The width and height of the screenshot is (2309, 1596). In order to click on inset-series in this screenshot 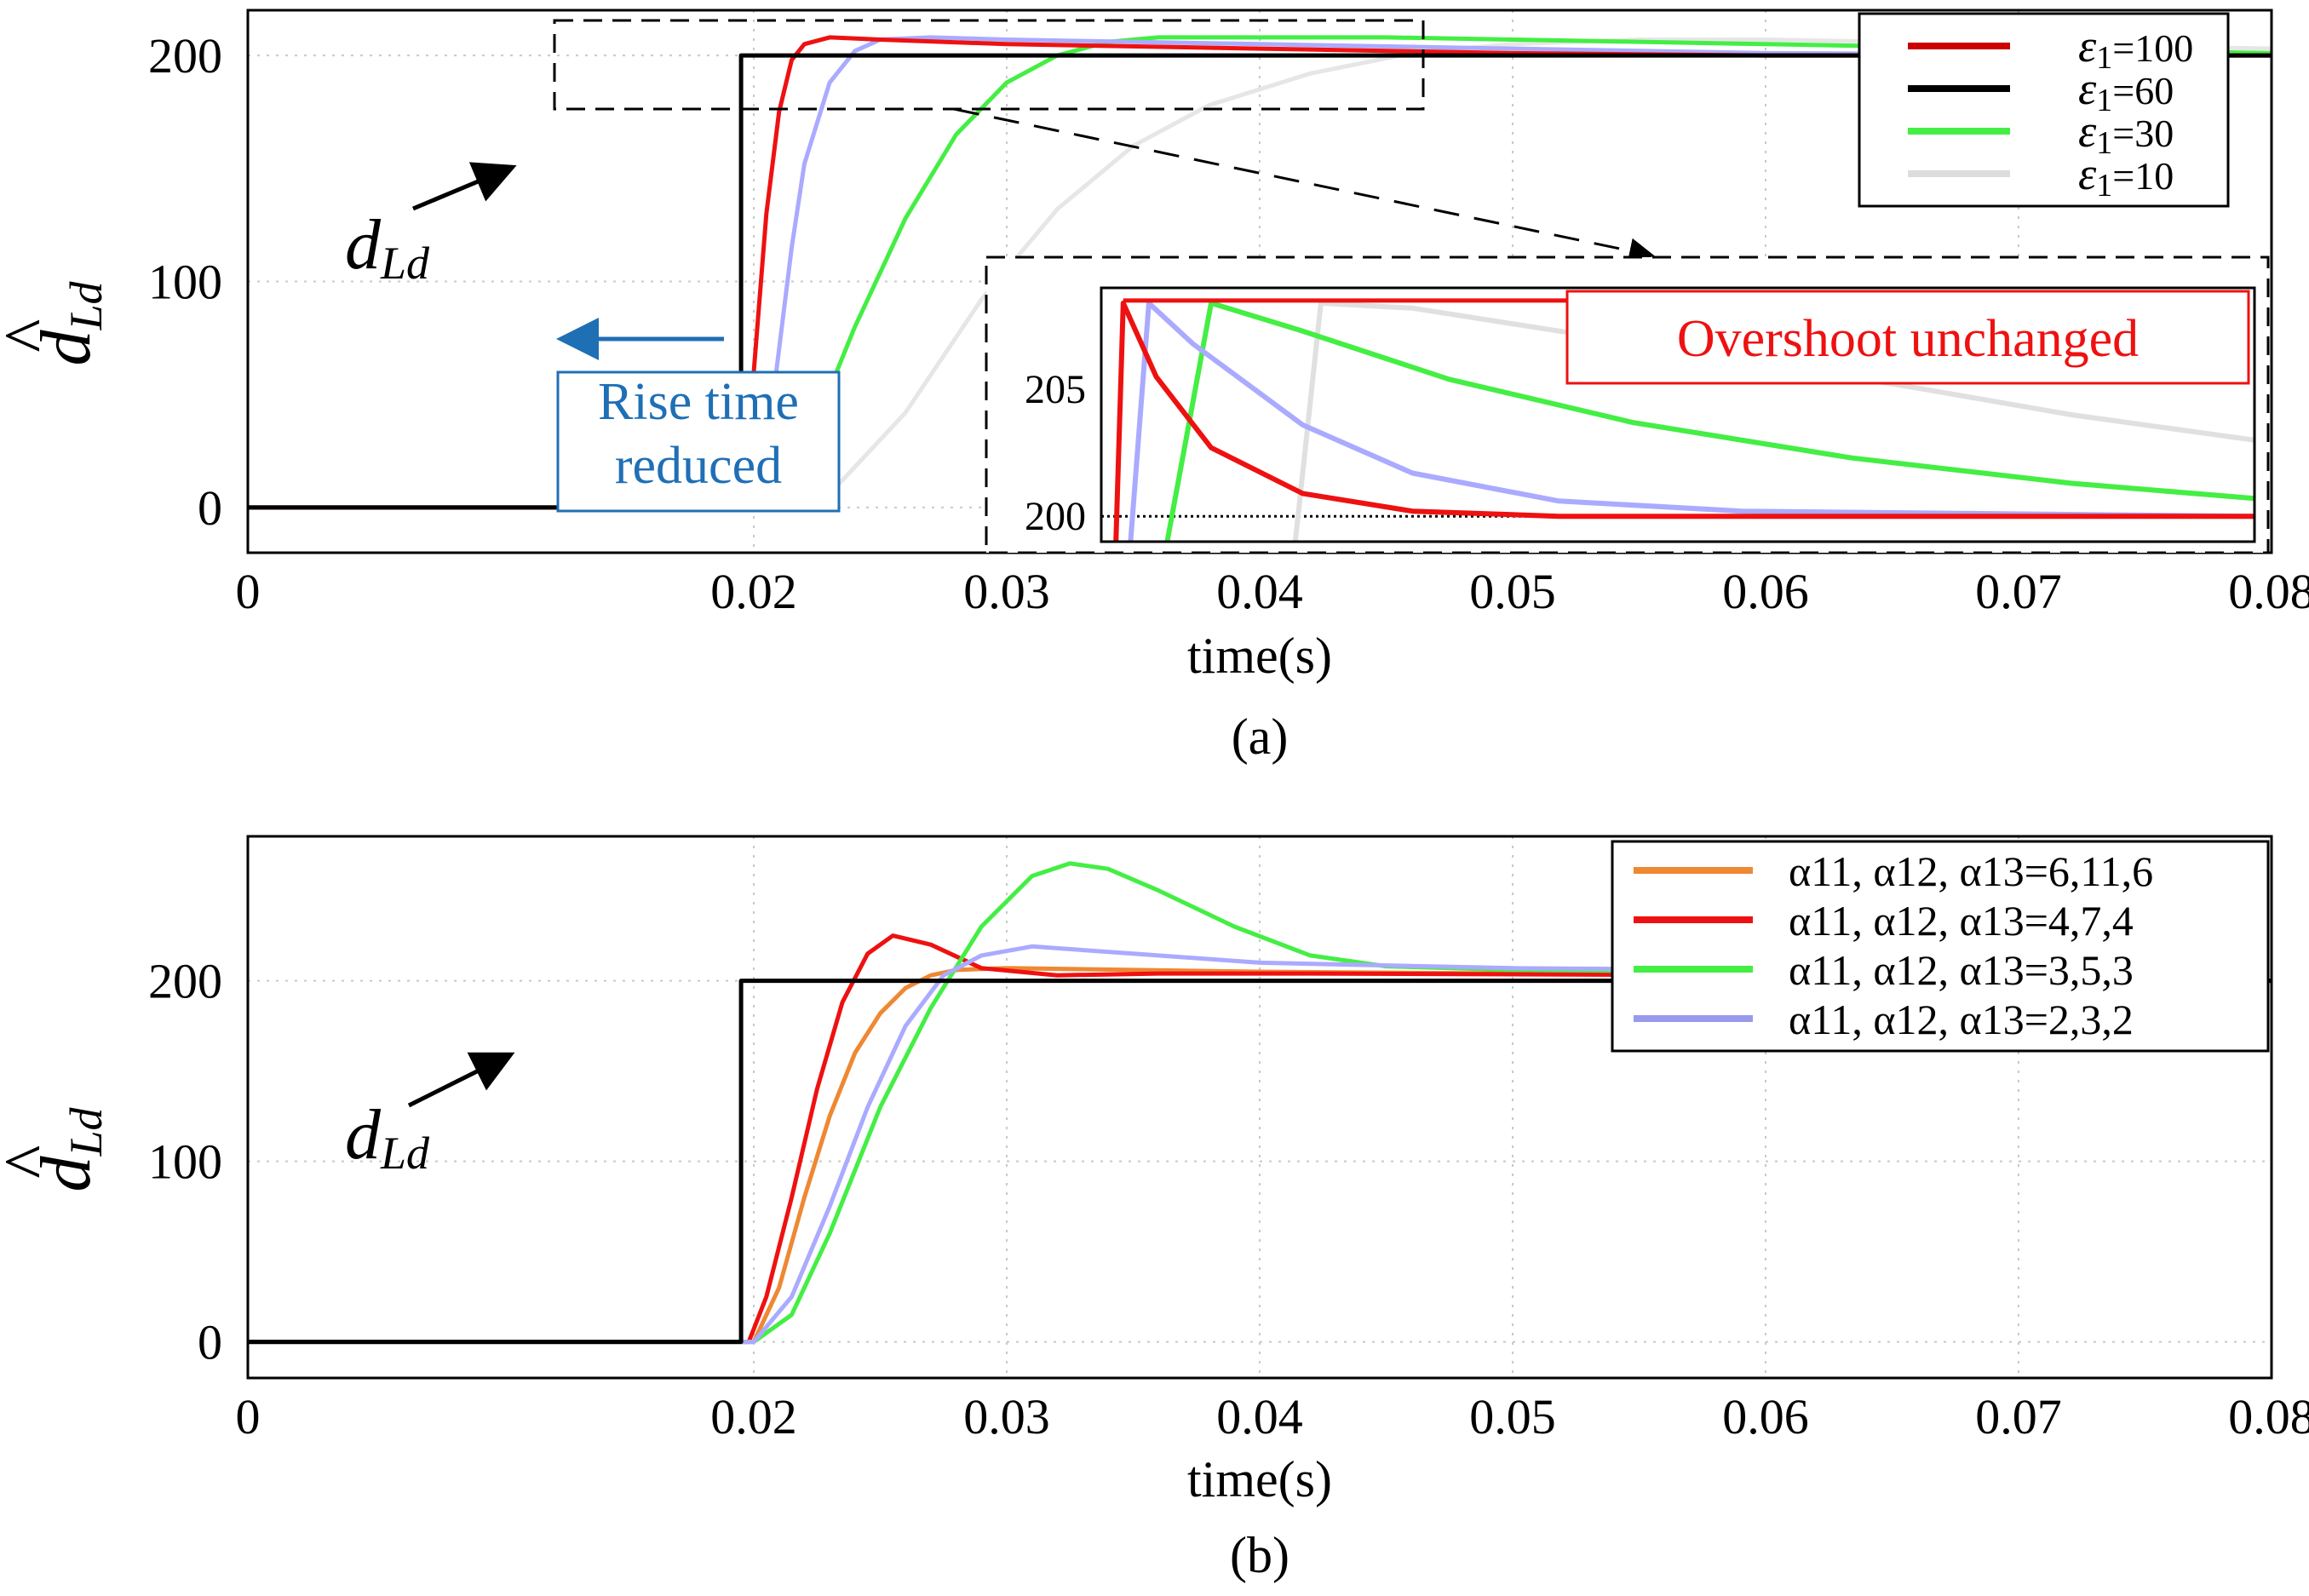, I will do `click(1677, 421)`.